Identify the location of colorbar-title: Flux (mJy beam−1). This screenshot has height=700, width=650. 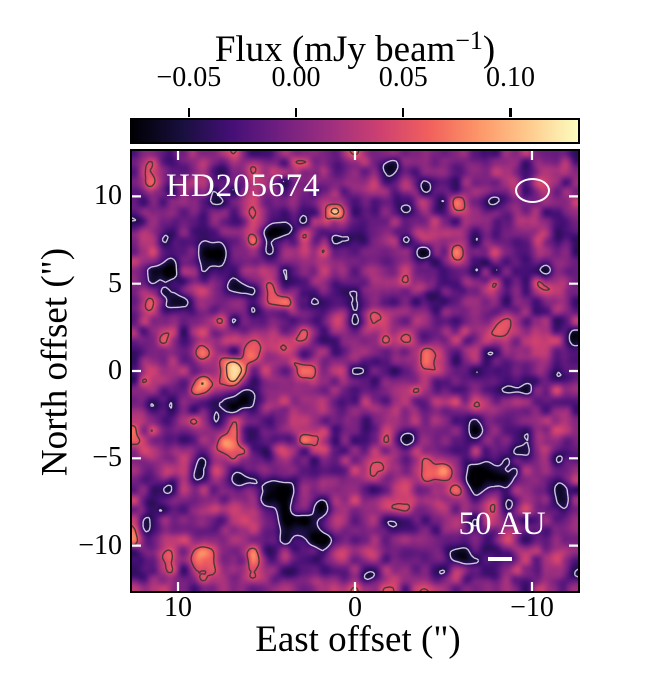
(355, 49).